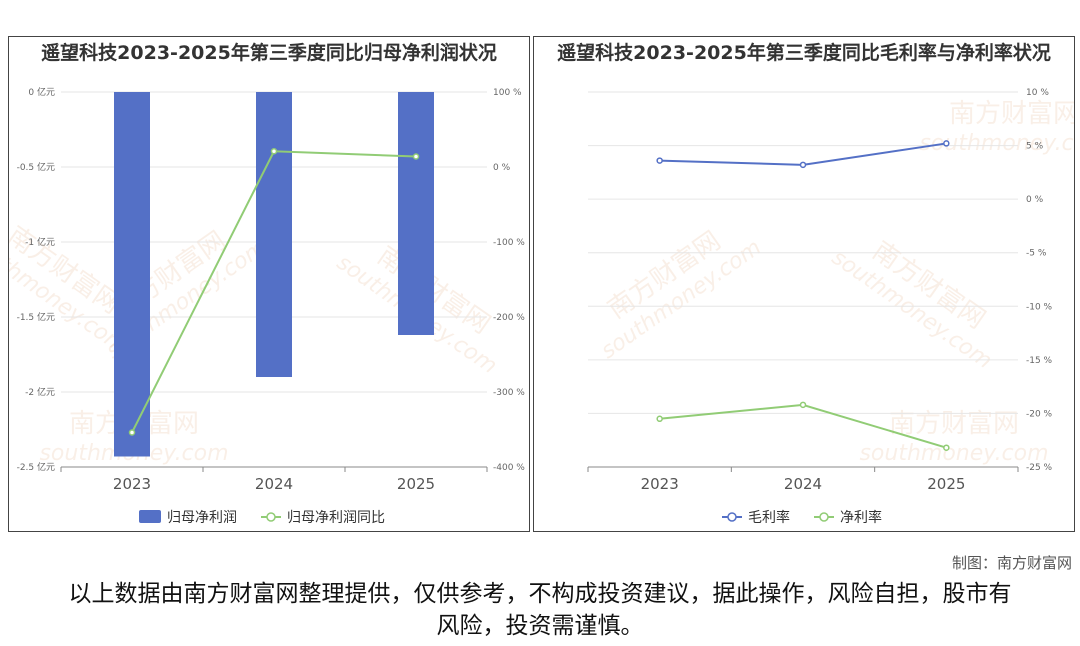 The height and width of the screenshot is (646, 1080). I want to click on y-left-tick-label: 0 亿元, so click(41, 92).